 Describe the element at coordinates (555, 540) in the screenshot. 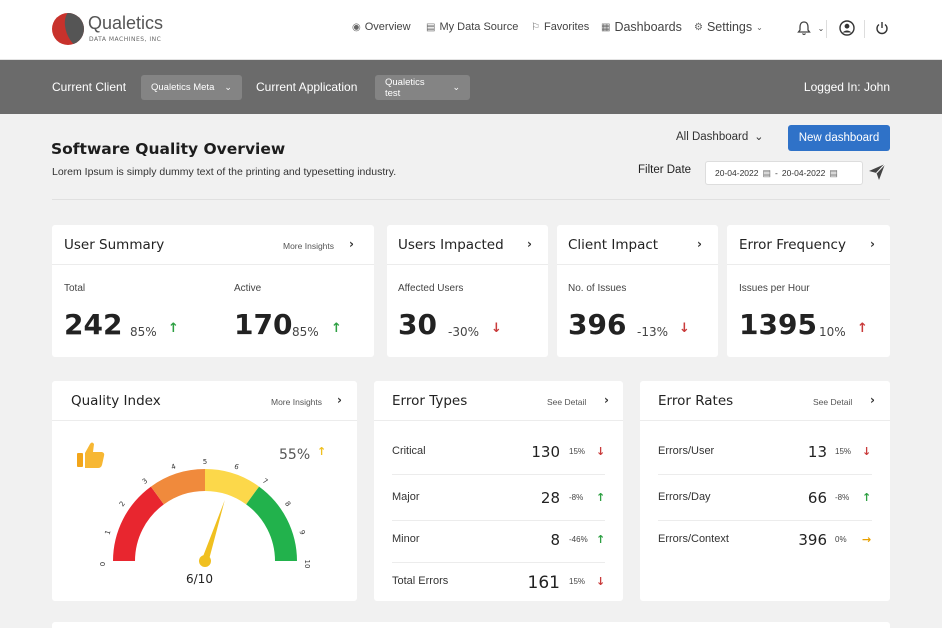

I see `row-value: 8` at that location.